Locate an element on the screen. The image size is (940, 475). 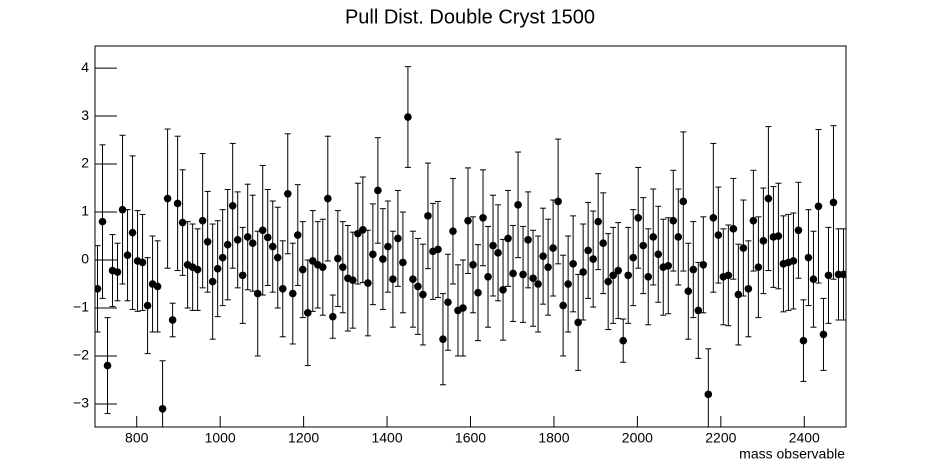
y-tick-label: −3 is located at coordinates (81, 403).